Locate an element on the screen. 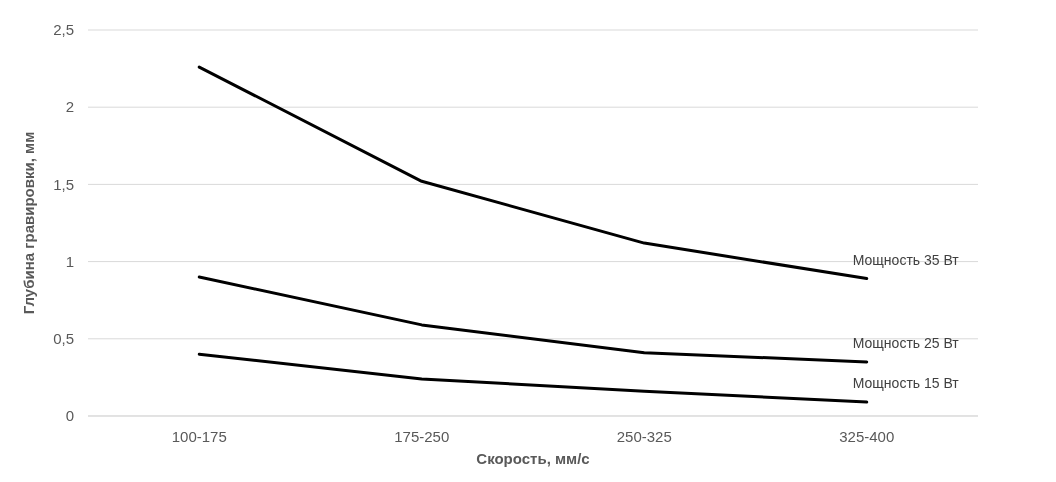 The width and height of the screenshot is (1056, 482). x-axis-title: Скорость, мм/с is located at coordinates (533, 458).